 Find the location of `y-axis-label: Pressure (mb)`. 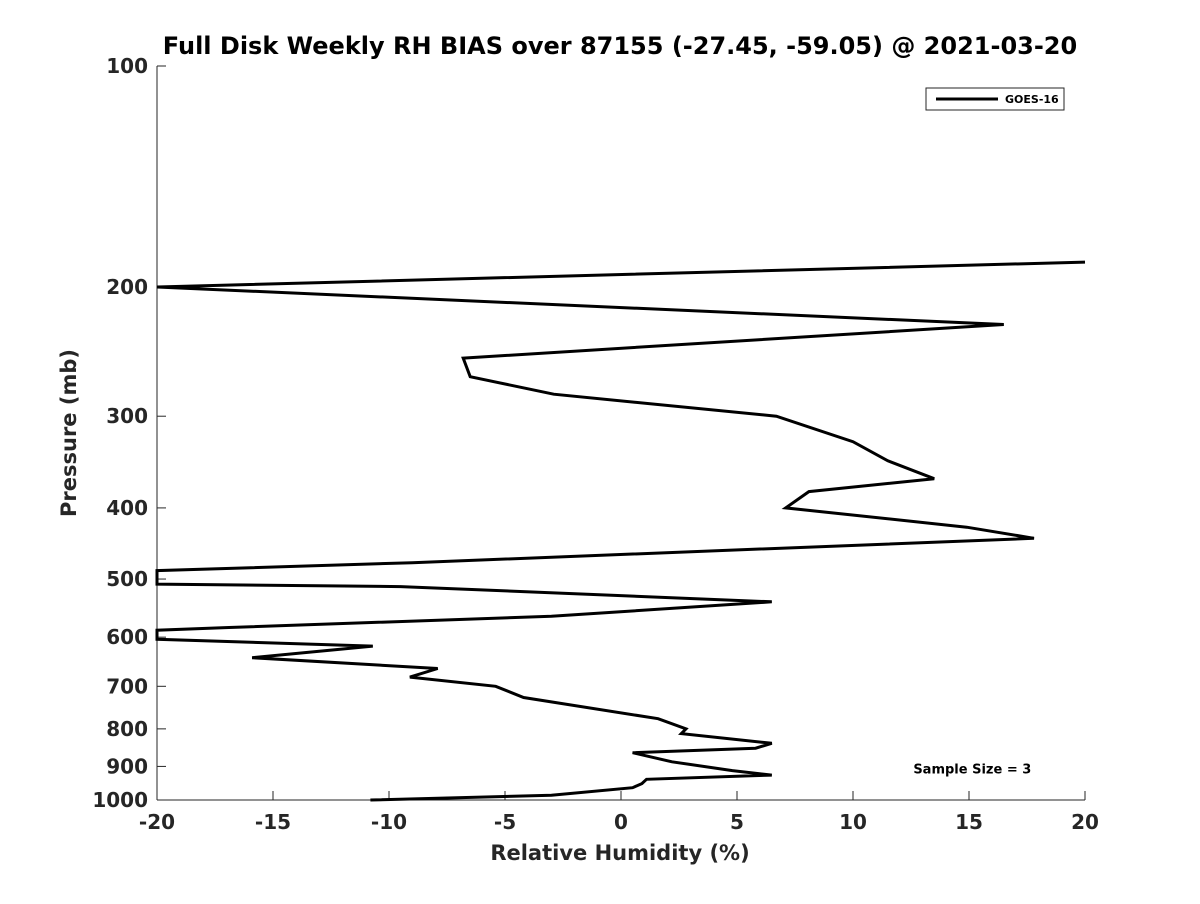

y-axis-label: Pressure (mb) is located at coordinates (69, 433).